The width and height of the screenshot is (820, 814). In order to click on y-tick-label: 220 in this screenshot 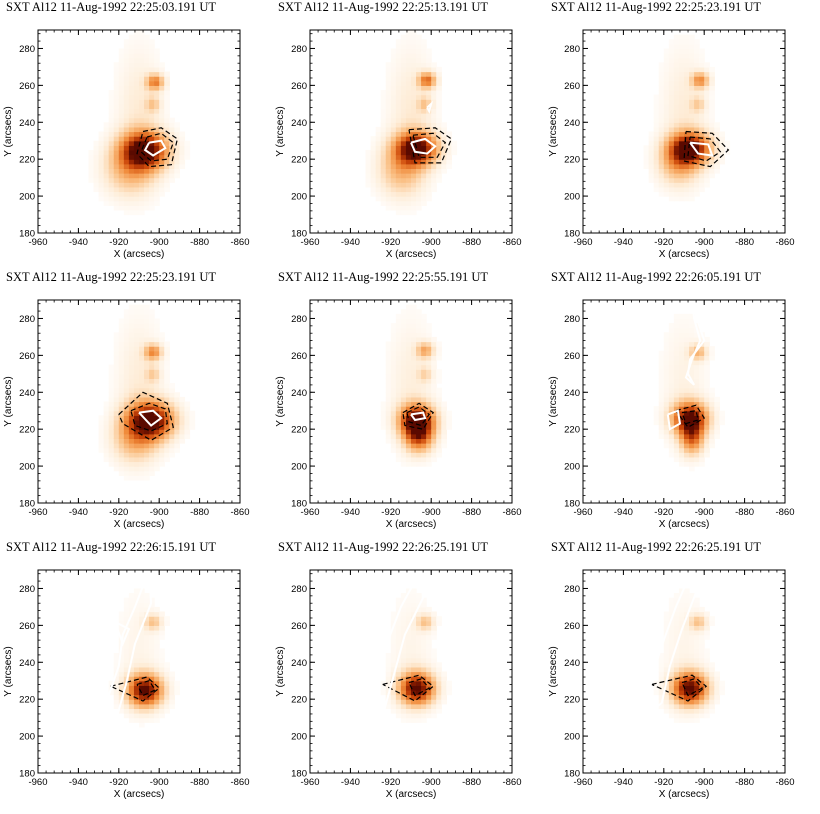, I will do `click(299, 160)`.